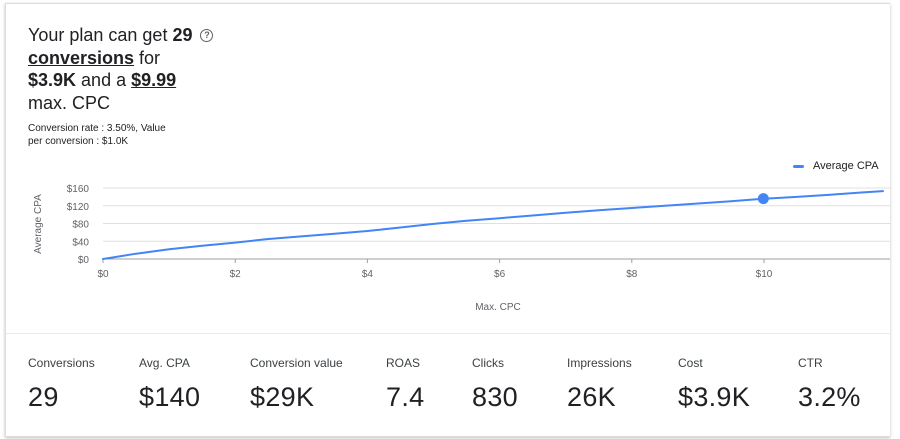  I want to click on metric-value: 7.4, so click(405, 397).